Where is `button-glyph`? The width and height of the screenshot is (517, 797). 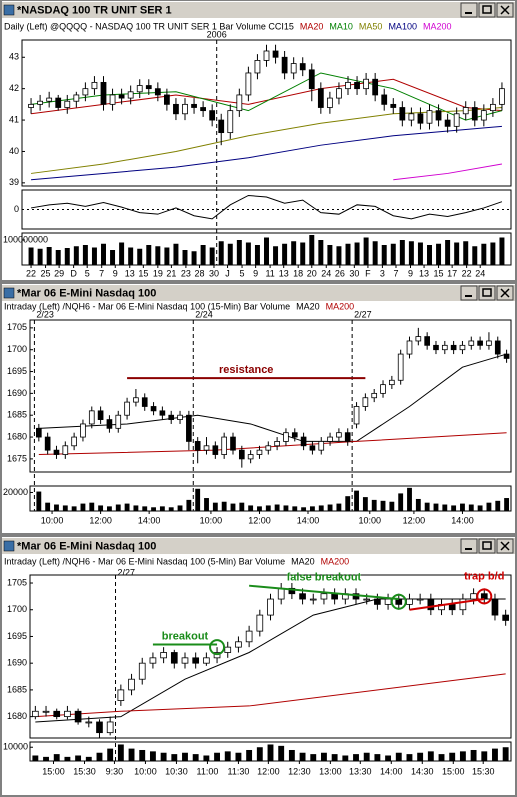
button-glyph is located at coordinates (505, 10).